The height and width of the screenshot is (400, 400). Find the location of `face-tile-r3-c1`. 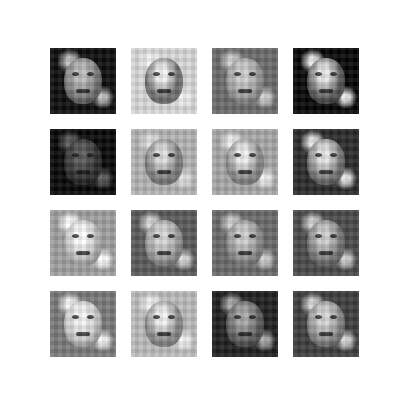

face-tile-r3-c1 is located at coordinates (83, 243).